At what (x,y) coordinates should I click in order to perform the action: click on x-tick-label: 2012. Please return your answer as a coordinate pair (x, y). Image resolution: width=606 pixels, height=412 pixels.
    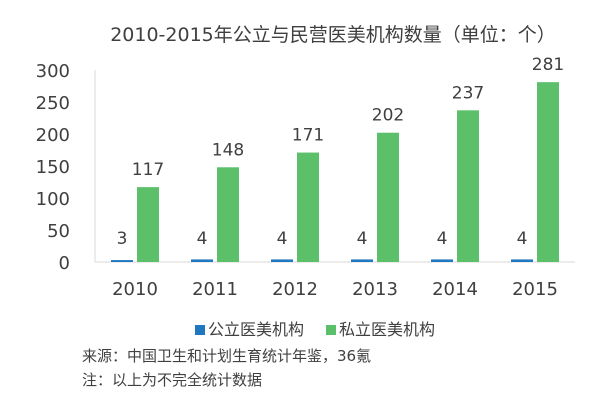
    Looking at the image, I should click on (295, 289).